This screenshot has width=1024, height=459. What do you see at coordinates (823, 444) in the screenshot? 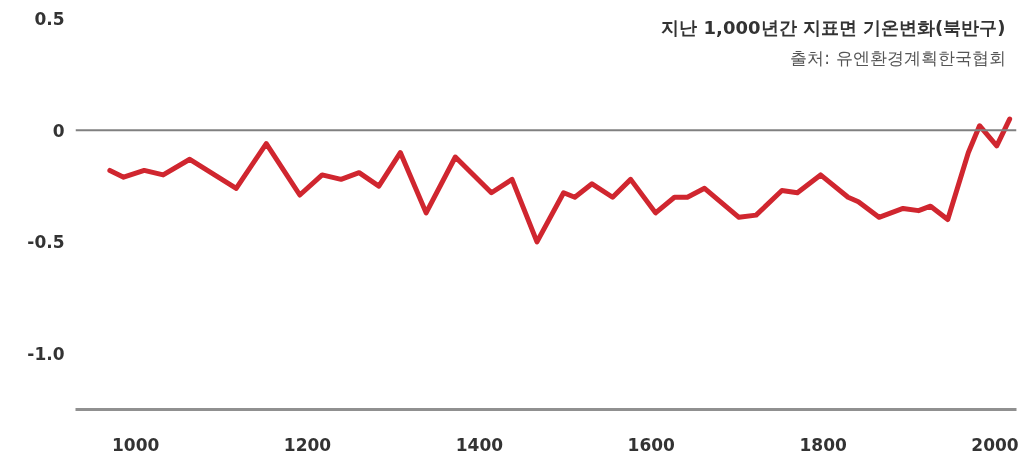
I see `x-tick-label: 1800` at bounding box center [823, 444].